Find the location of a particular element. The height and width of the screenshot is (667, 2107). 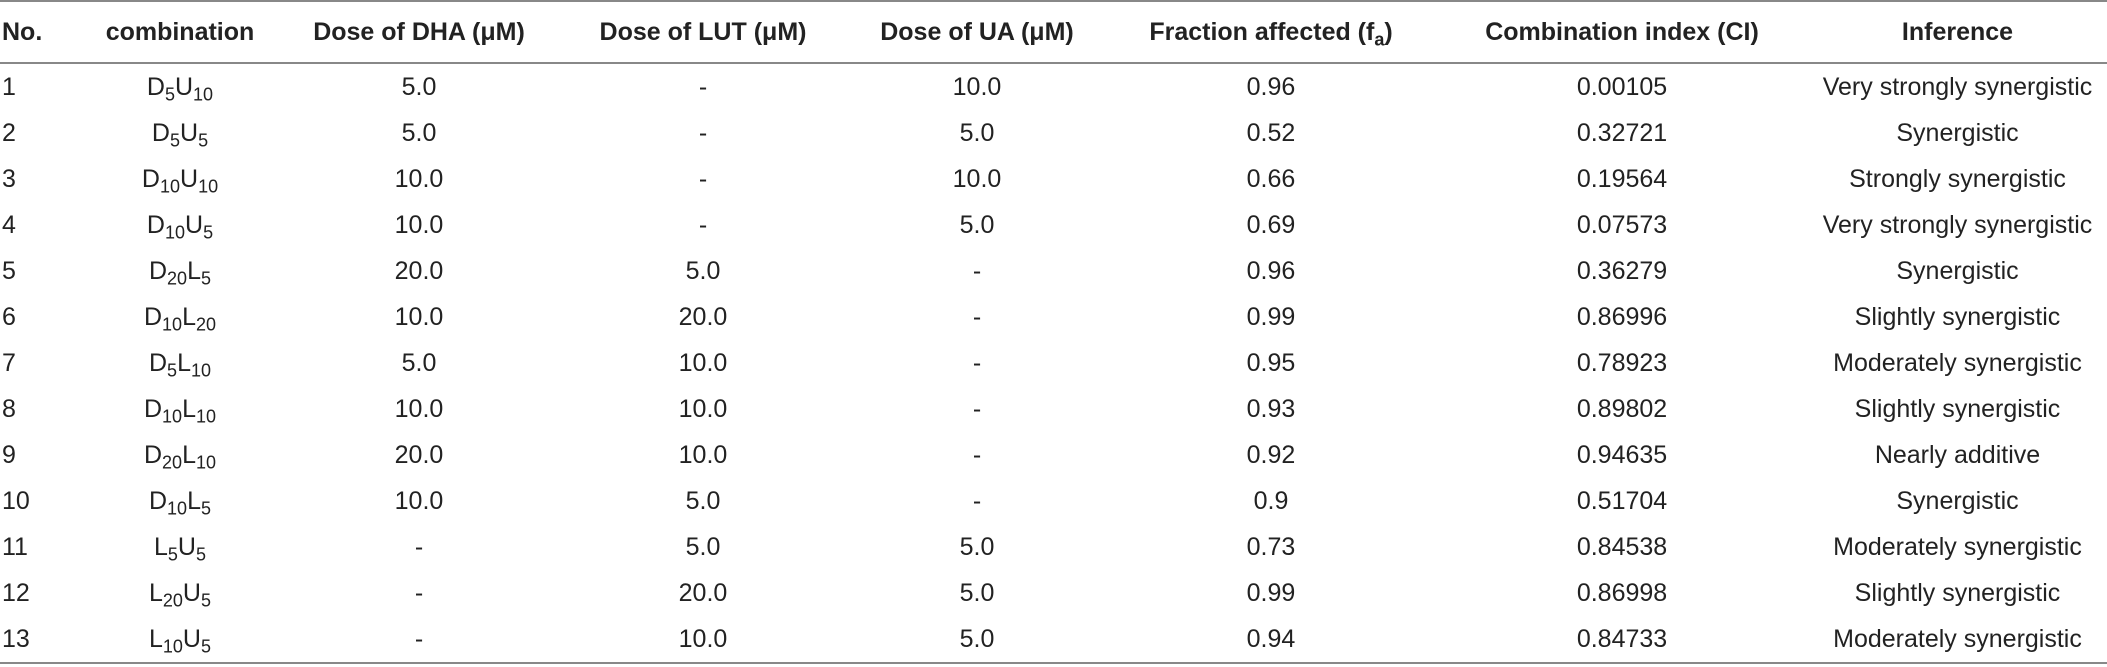

table-row: 10 D10L5 10.0 5.0-0.9 0.51704 Synergistic is located at coordinates (1053, 501).